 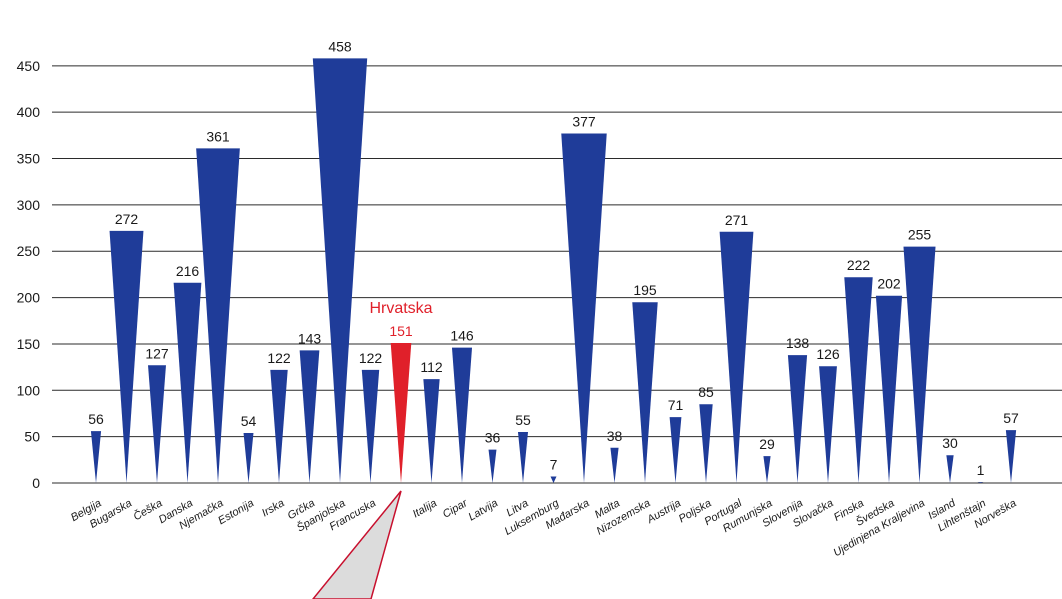 What do you see at coordinates (273, 508) in the screenshot?
I see `category-label: Irska` at bounding box center [273, 508].